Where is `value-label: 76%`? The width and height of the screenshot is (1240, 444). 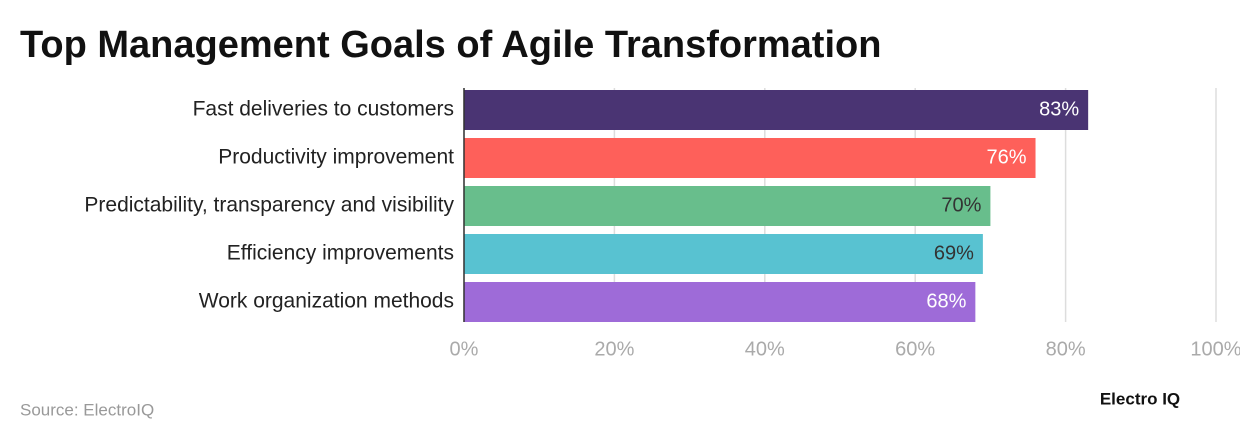 value-label: 76% is located at coordinates (1006, 157).